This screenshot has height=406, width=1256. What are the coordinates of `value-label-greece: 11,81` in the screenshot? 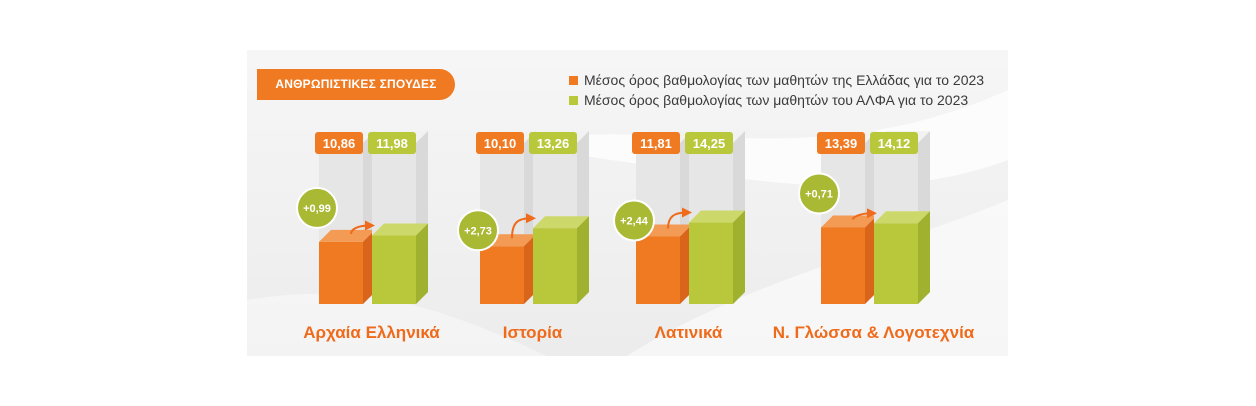 It's located at (656, 143).